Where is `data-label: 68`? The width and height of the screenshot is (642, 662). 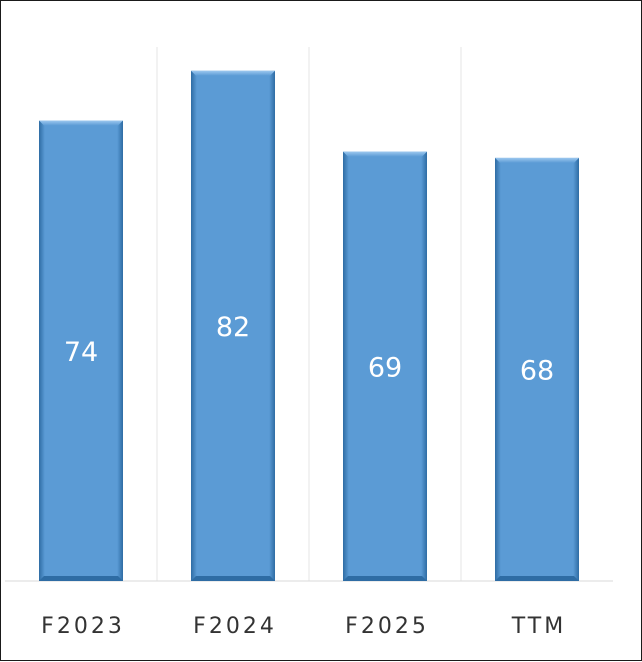
data-label: 68 is located at coordinates (537, 370).